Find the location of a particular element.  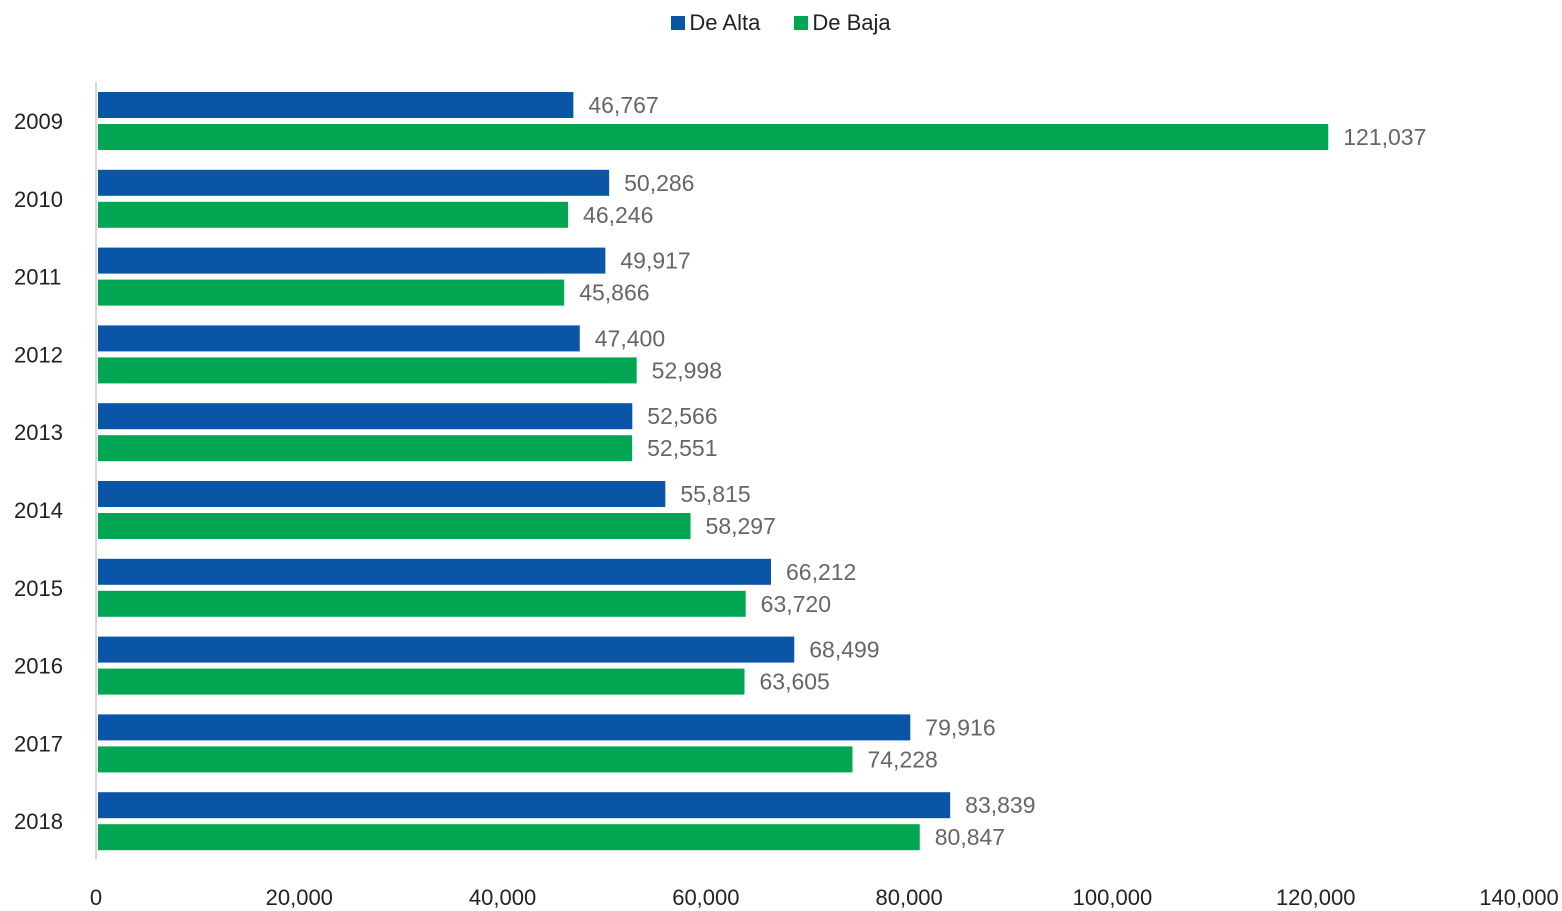

x-tick-label: 60,000 is located at coordinates (705, 897).